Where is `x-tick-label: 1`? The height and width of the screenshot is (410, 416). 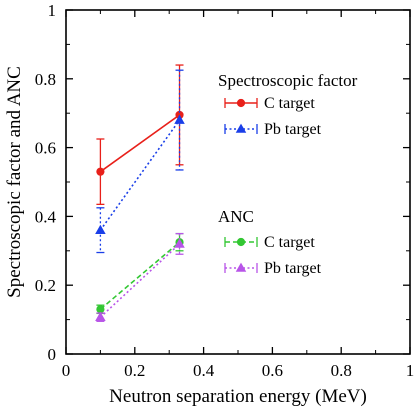 x-tick-label: 1 is located at coordinates (410, 370).